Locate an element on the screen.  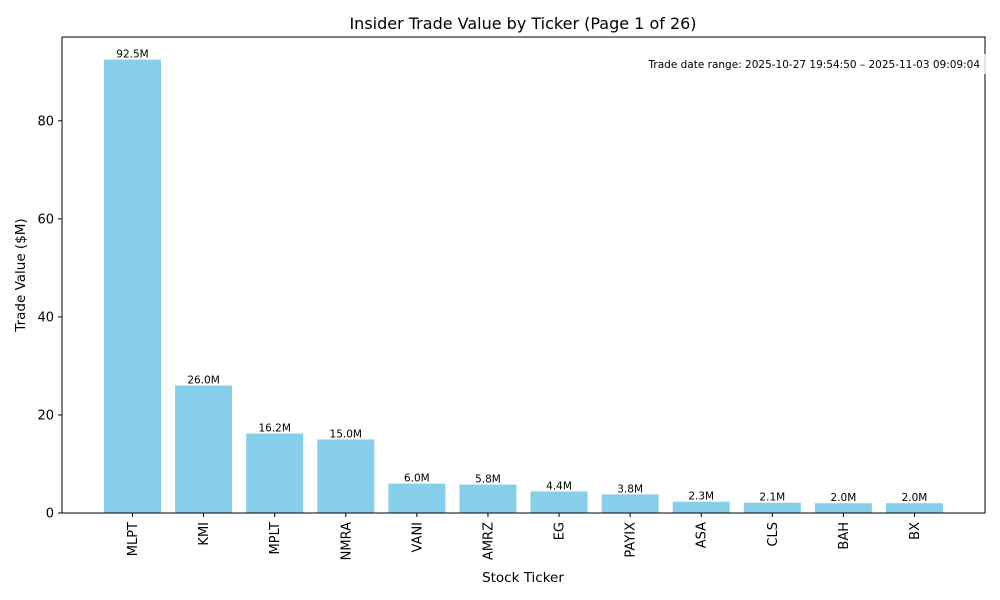
bar-eg is located at coordinates (559, 502).